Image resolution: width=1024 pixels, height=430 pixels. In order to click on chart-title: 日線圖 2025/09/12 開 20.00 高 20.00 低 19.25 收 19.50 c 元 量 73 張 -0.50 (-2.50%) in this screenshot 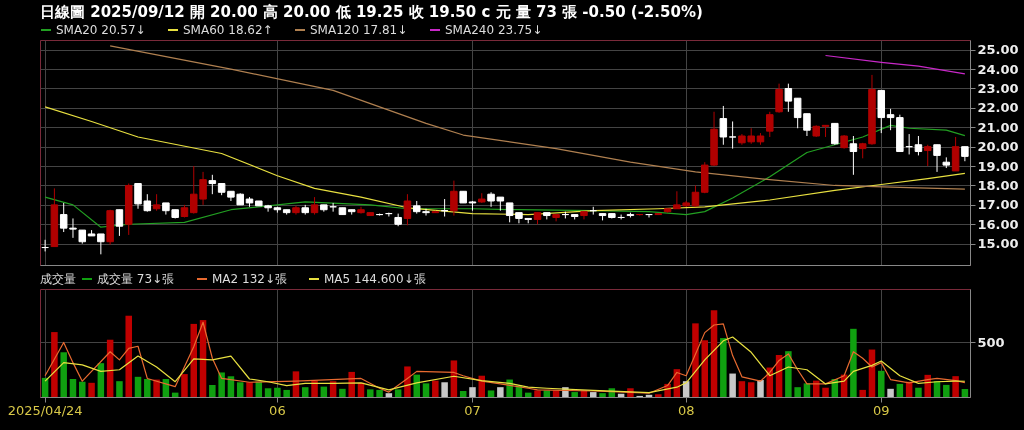, I will do `click(371, 12)`.